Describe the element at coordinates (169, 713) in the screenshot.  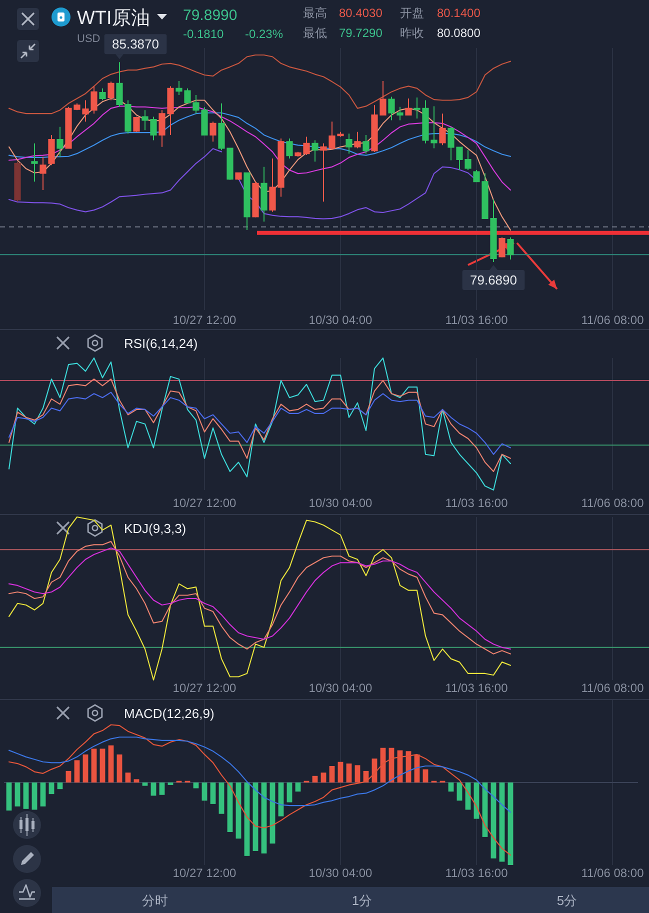
I see `chart-title: MACD(12,26,9)` at that location.